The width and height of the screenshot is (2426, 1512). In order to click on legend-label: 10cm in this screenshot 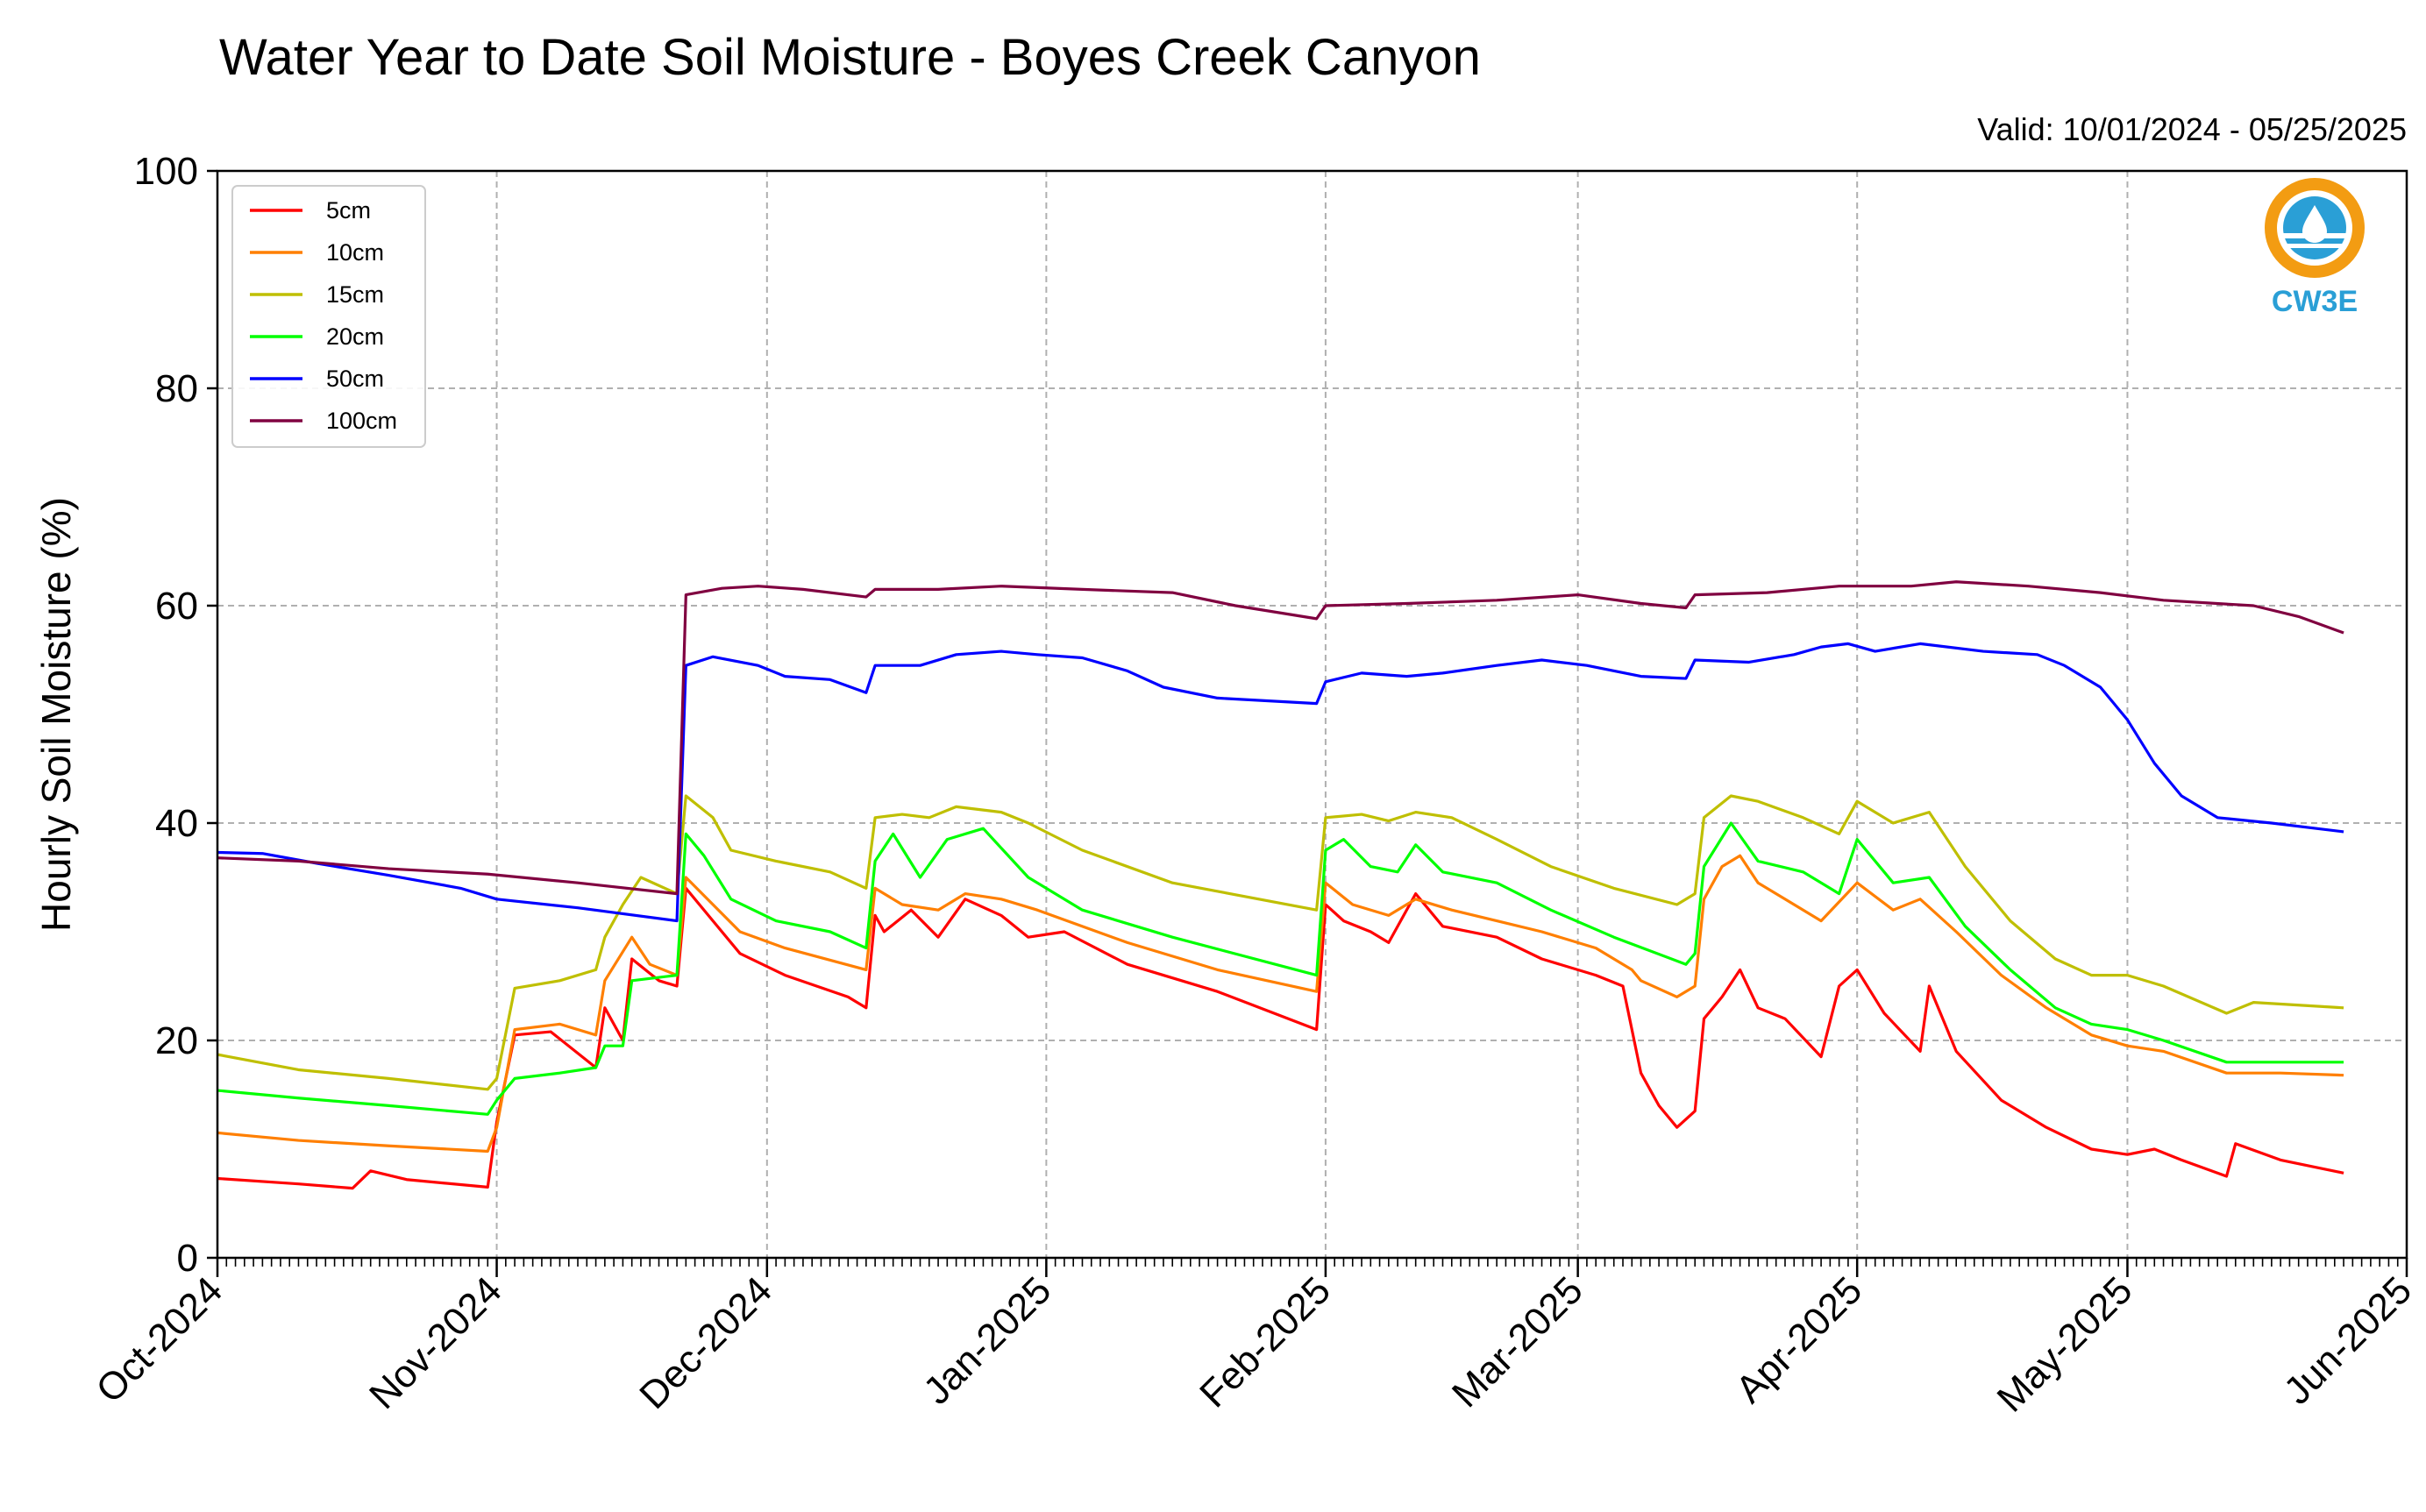, I will do `click(355, 252)`.